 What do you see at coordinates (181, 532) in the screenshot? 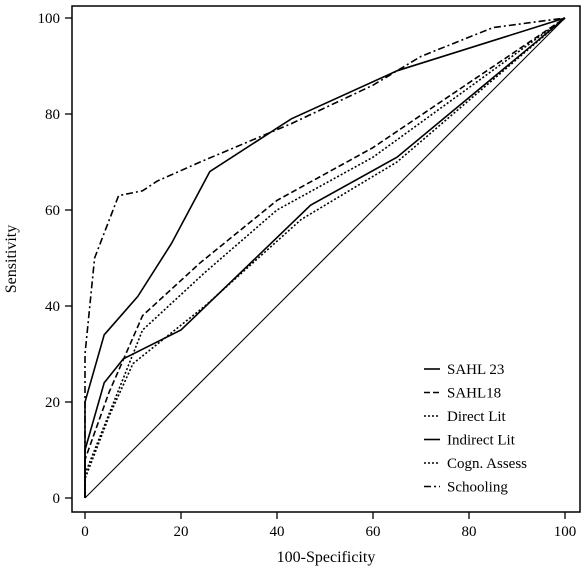
I see `x-tick-label: 20` at bounding box center [181, 532].